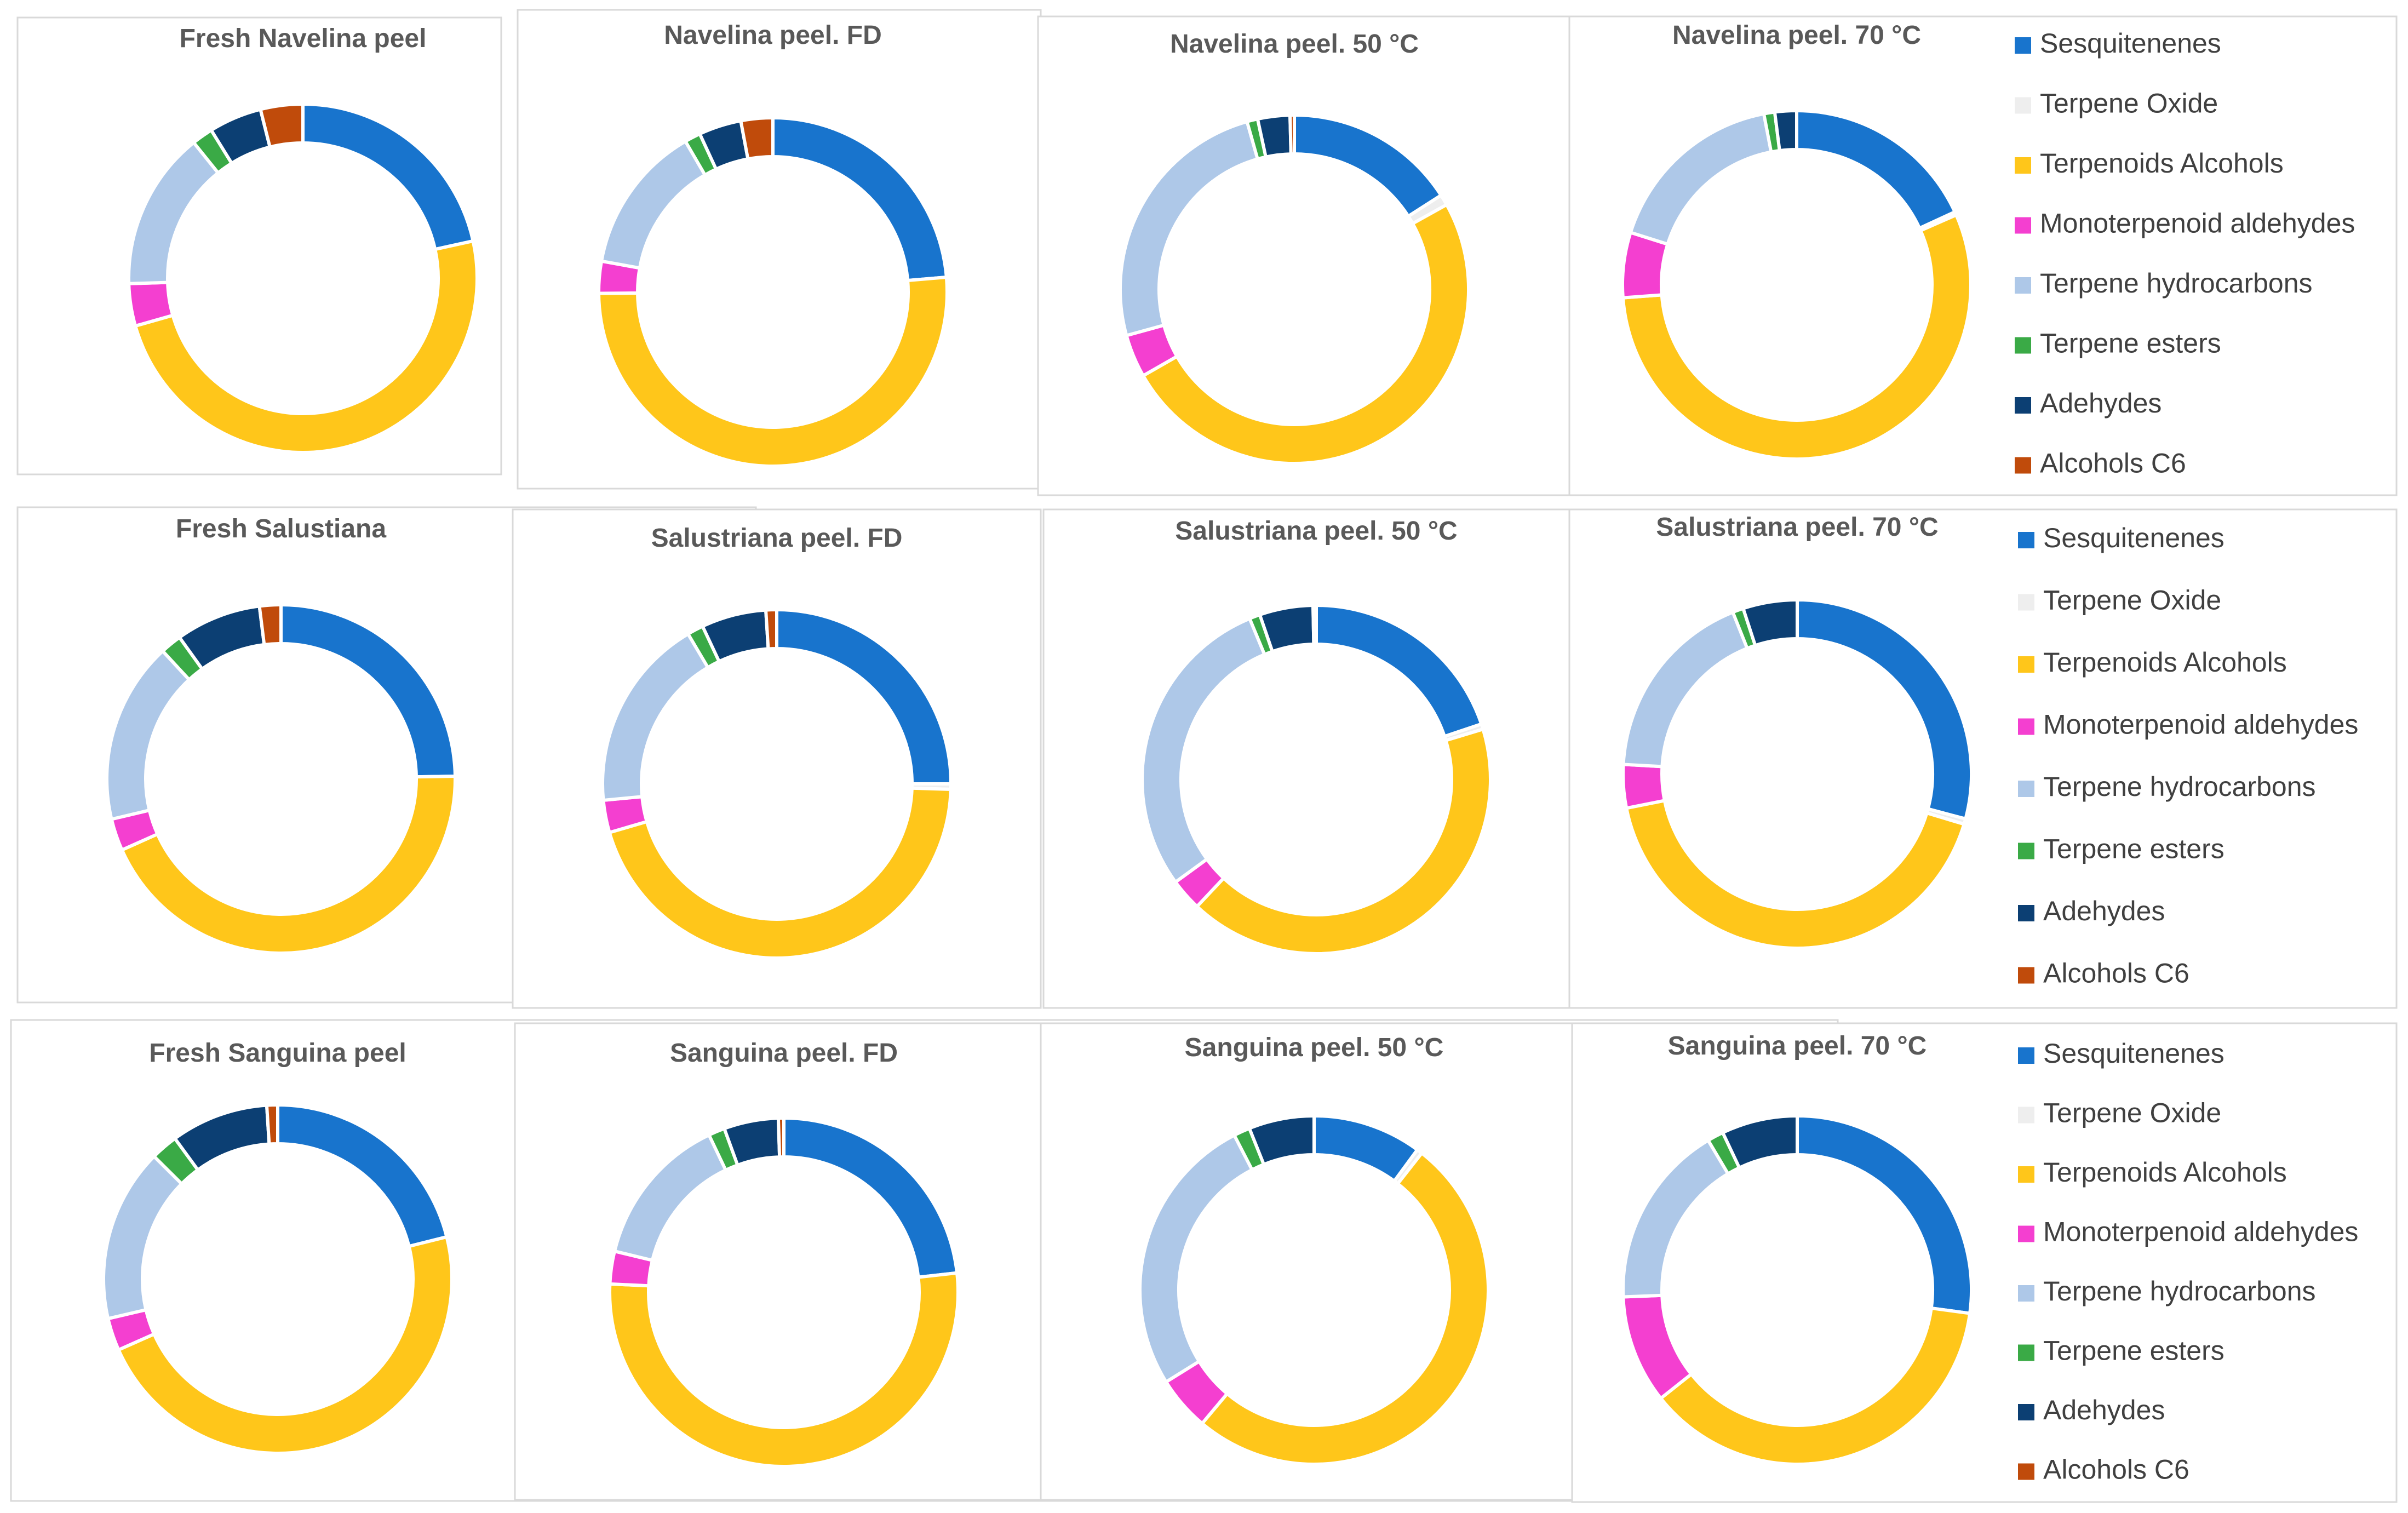 This screenshot has width=2408, height=1513. Describe the element at coordinates (1884, 709) in the screenshot. I see `slice-sesquitenenes` at that location.